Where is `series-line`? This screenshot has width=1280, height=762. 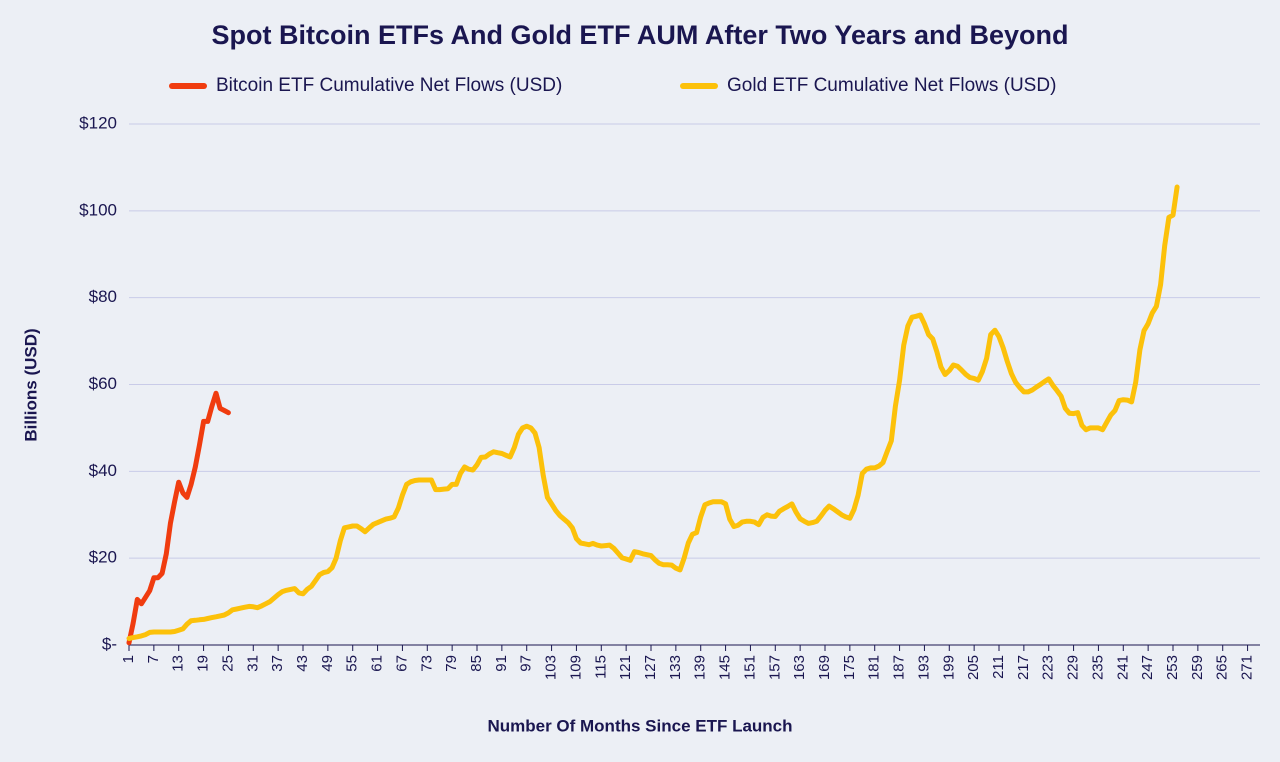 series-line is located at coordinates (178, 518).